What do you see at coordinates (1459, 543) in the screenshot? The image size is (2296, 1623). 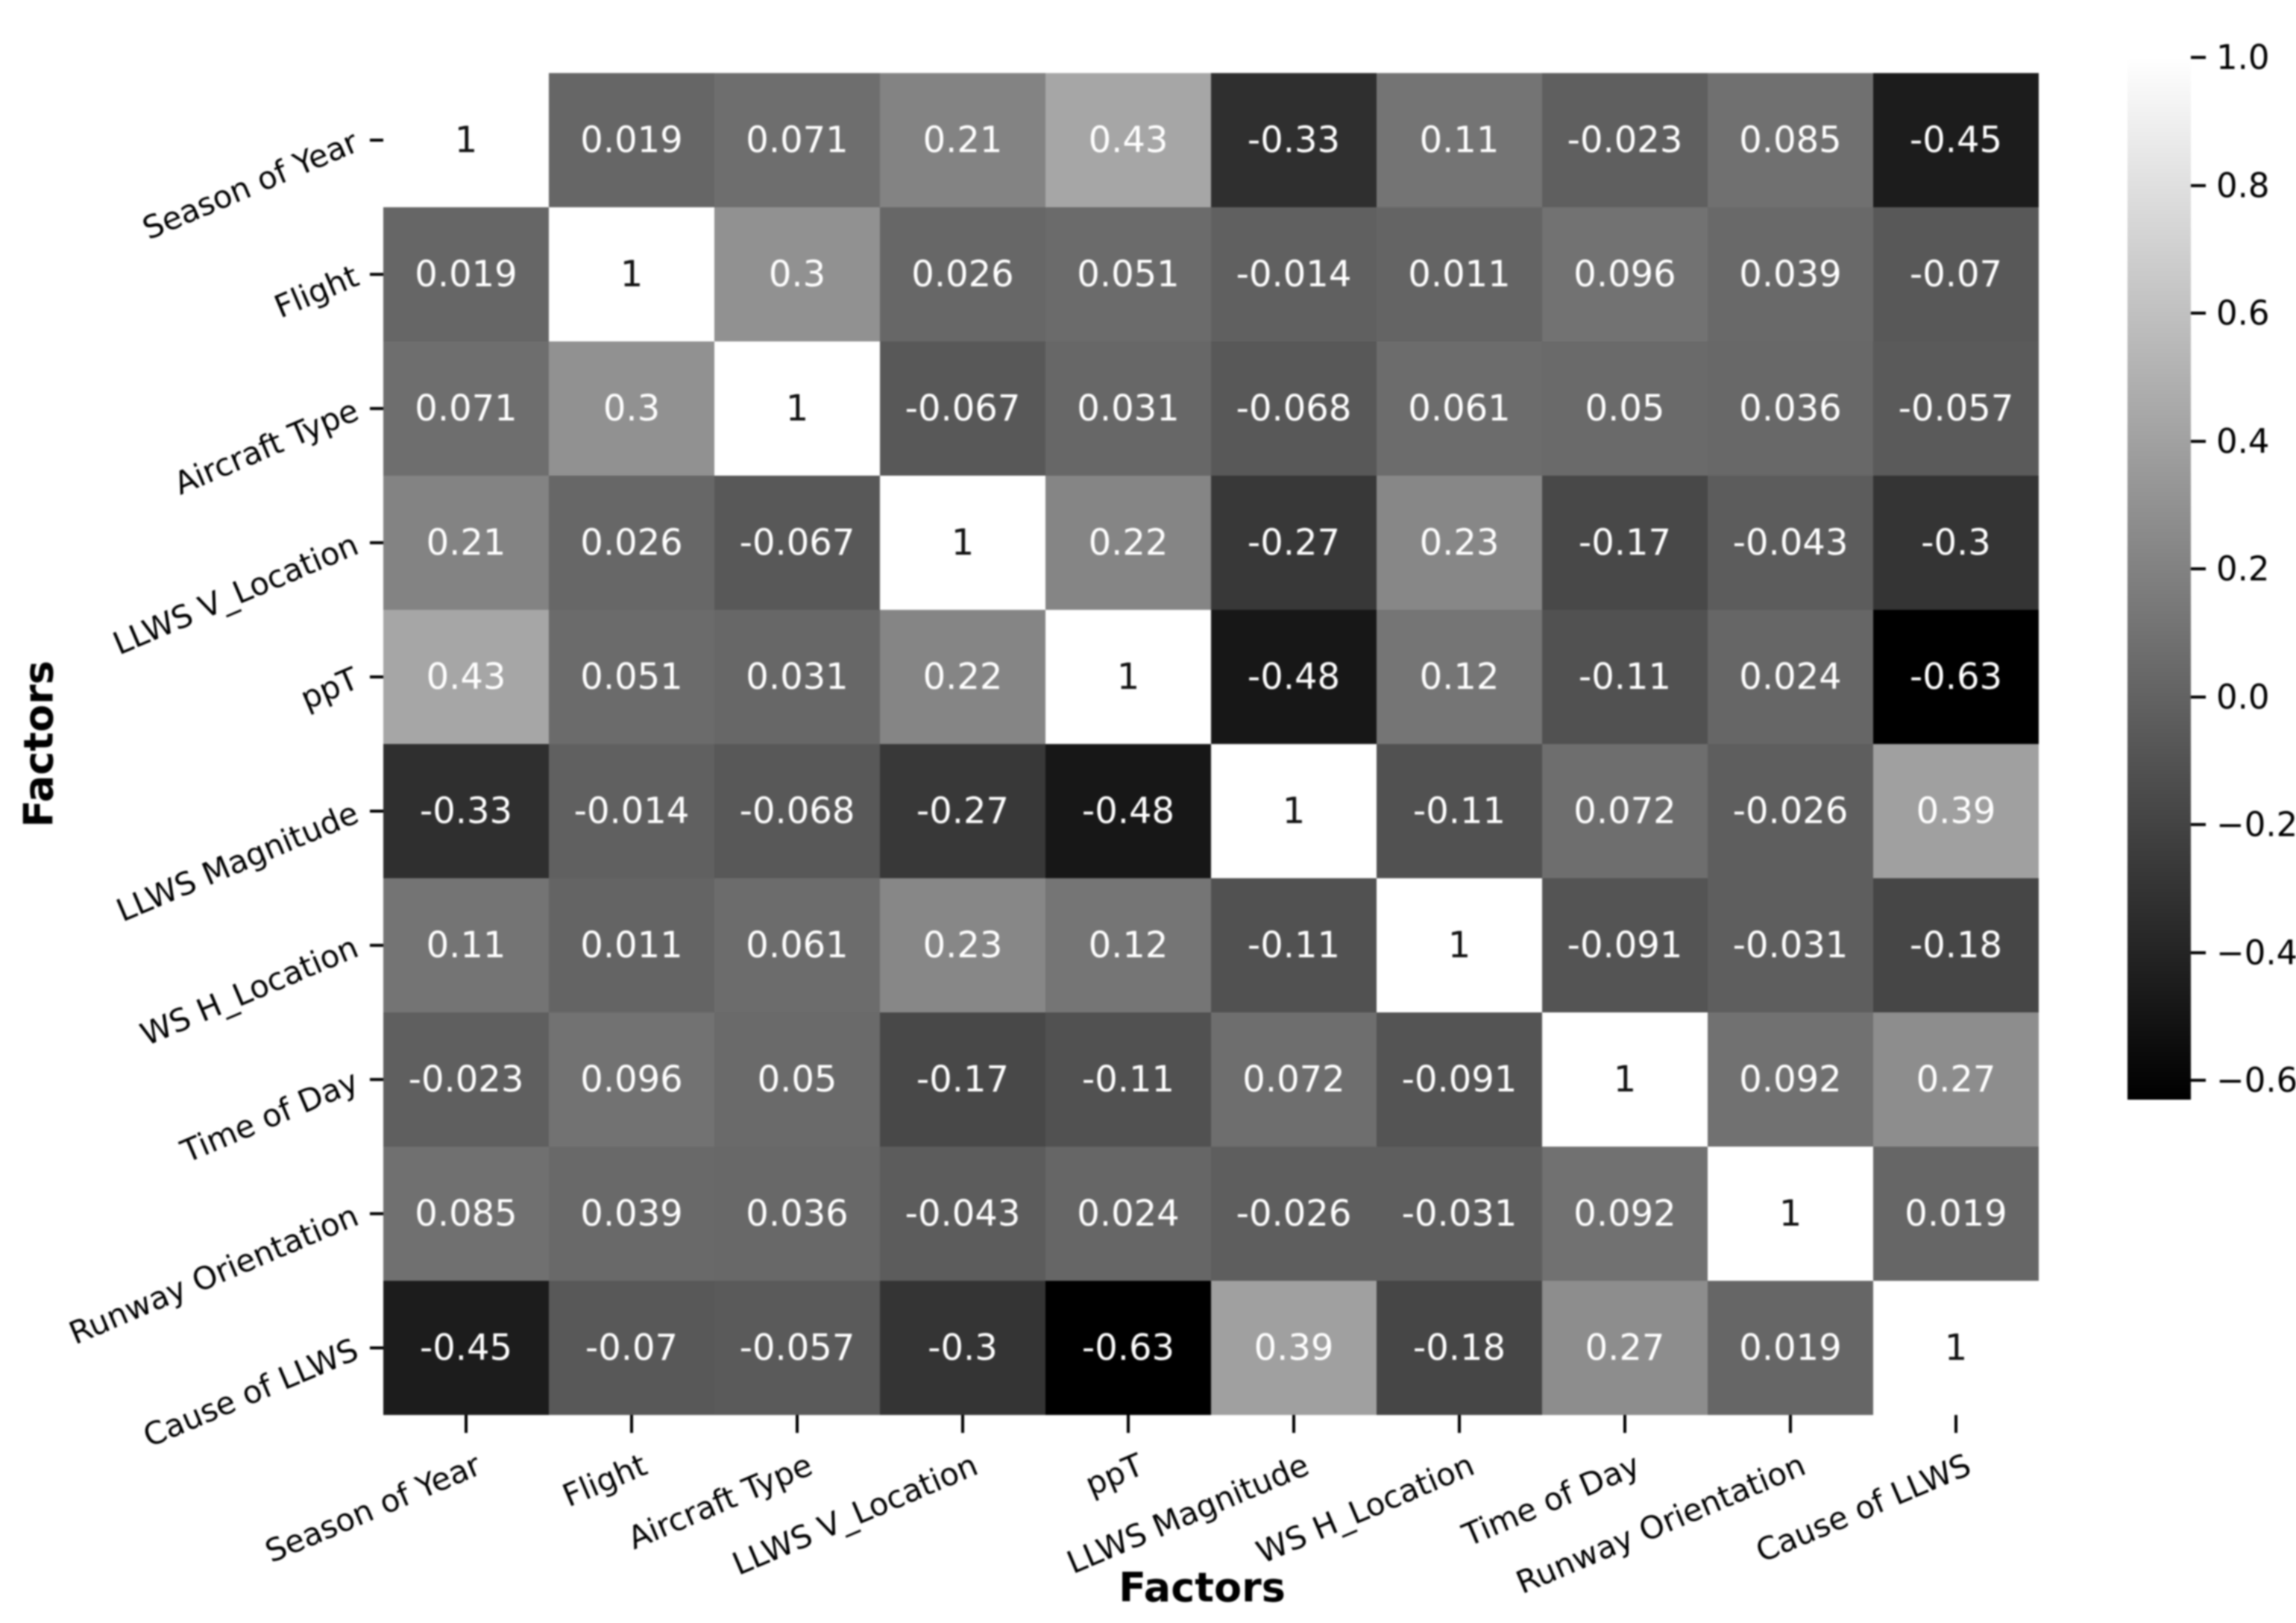 I see `heatmap-cell: 0.23` at bounding box center [1459, 543].